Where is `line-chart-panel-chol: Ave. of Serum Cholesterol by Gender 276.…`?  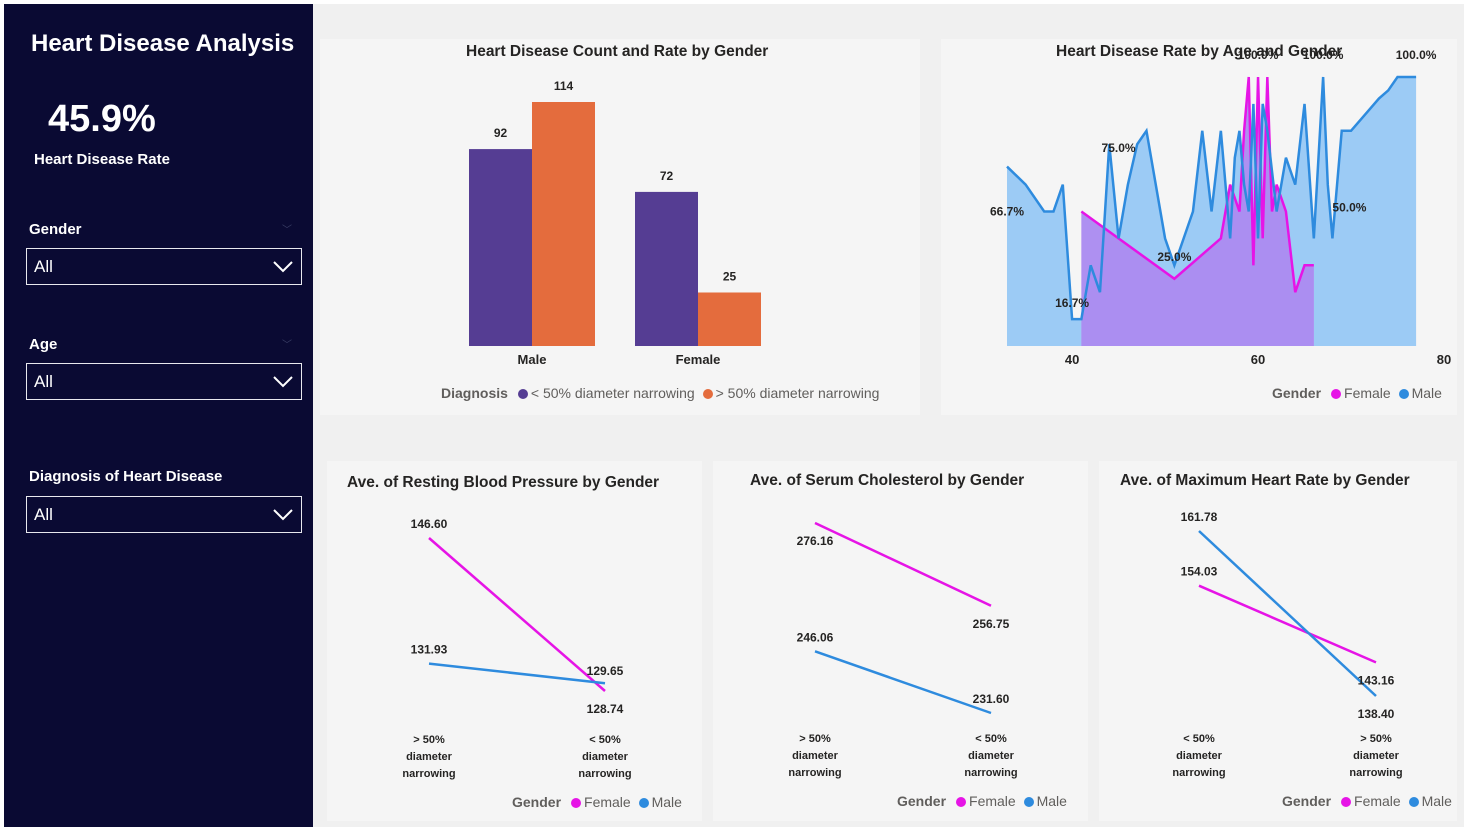
line-chart-panel-chol: Ave. of Serum Cholesterol by Gender 276.… is located at coordinates (900, 641).